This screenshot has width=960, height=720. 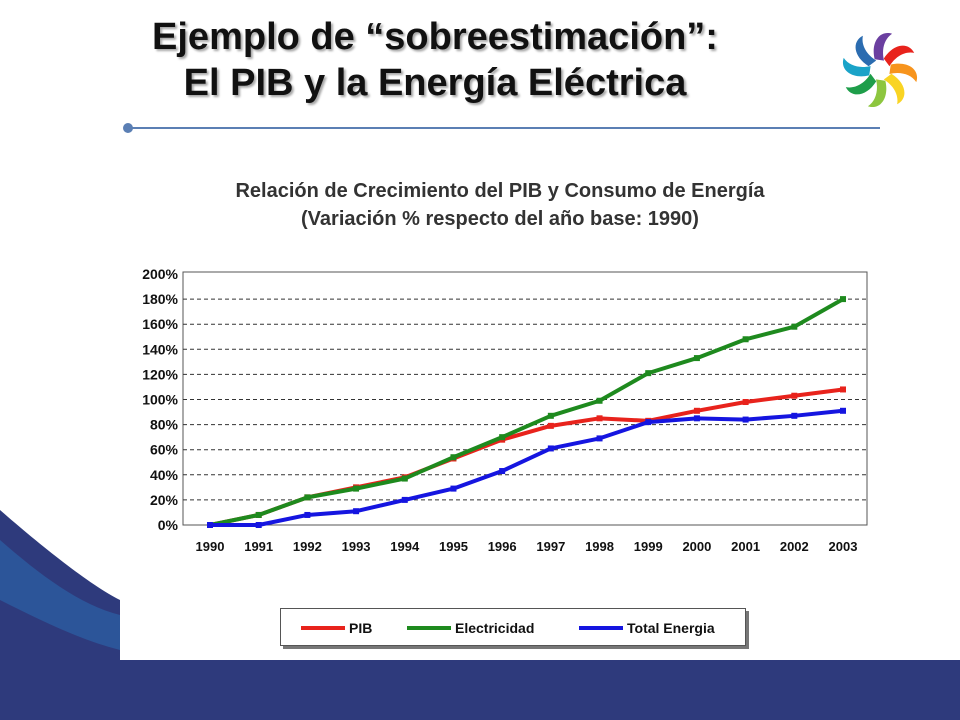 What do you see at coordinates (794, 546) in the screenshot?
I see `x-tick-label: 2002` at bounding box center [794, 546].